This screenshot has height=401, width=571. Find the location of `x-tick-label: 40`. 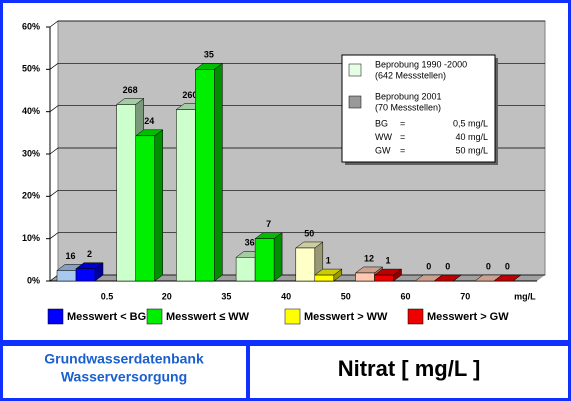

x-tick-label: 40 is located at coordinates (286, 296).